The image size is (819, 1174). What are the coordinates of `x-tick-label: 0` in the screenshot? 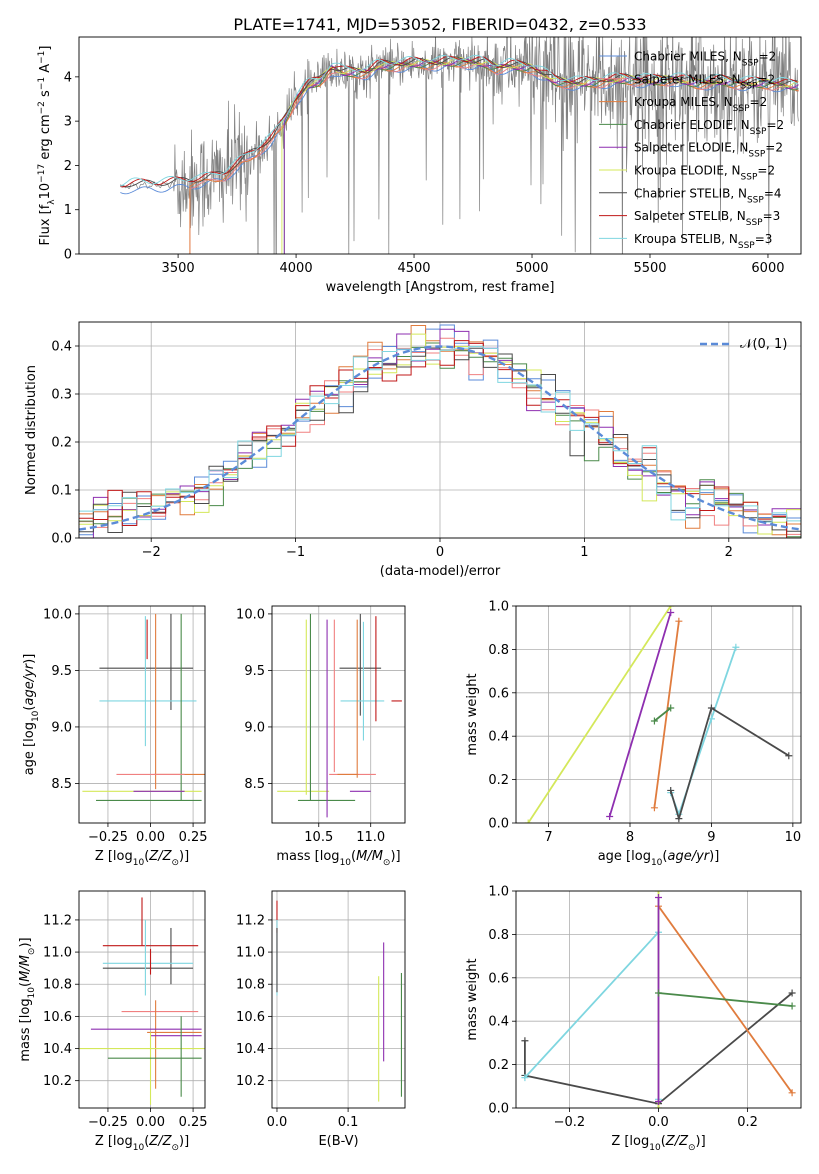 It's located at (440, 552).